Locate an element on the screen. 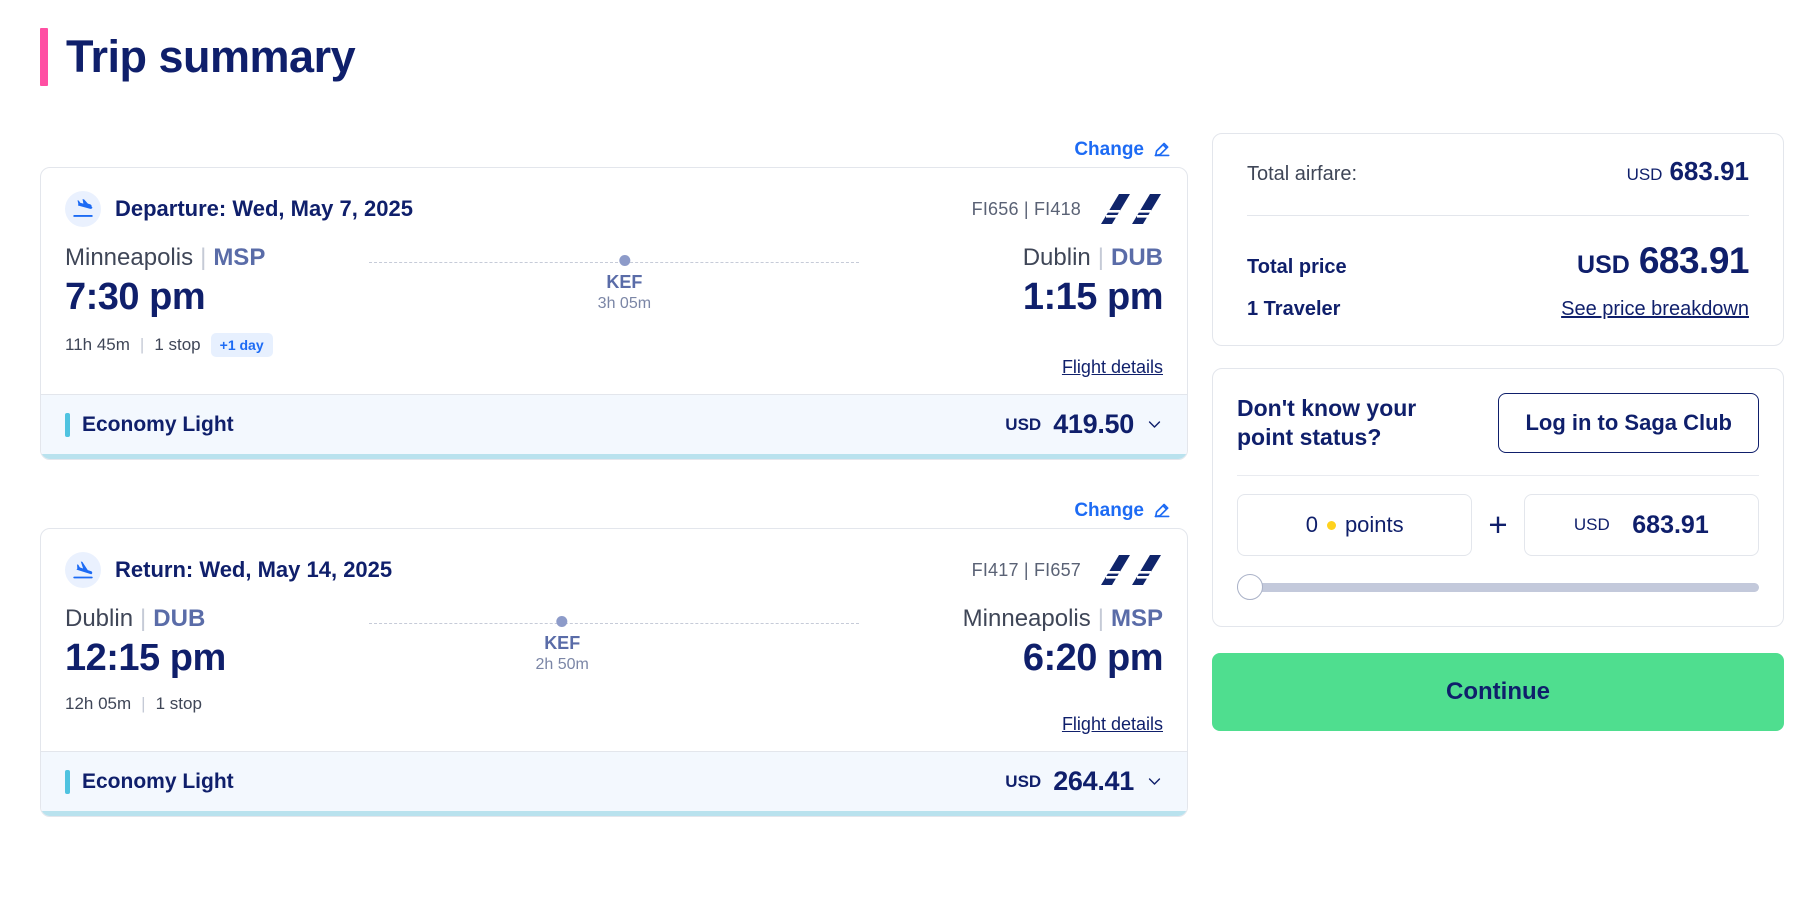  continue-button: Continue is located at coordinates (1498, 692).